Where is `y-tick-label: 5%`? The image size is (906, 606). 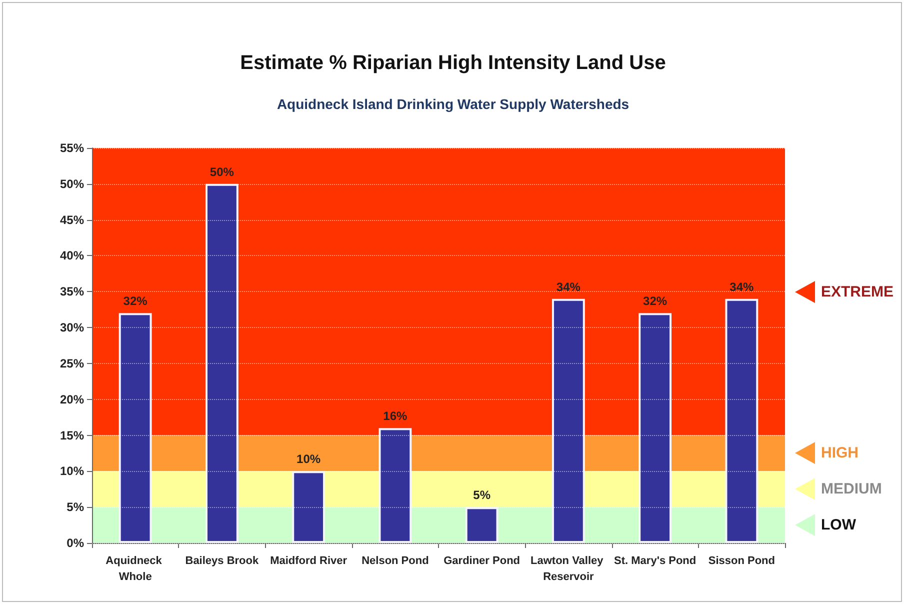
y-tick-label: 5% is located at coordinates (75, 507).